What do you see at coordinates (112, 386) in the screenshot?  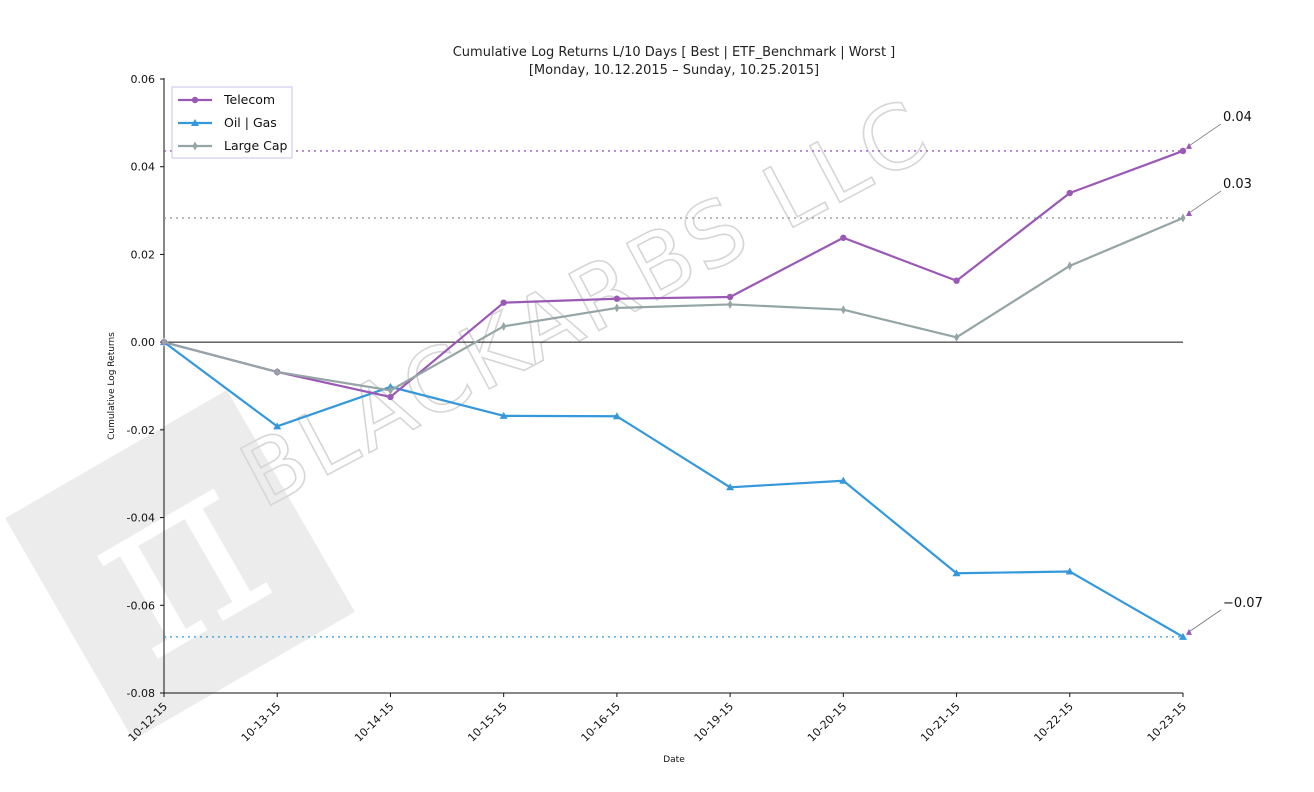 I see `y-axis-label: Cumulative Log Returns` at bounding box center [112, 386].